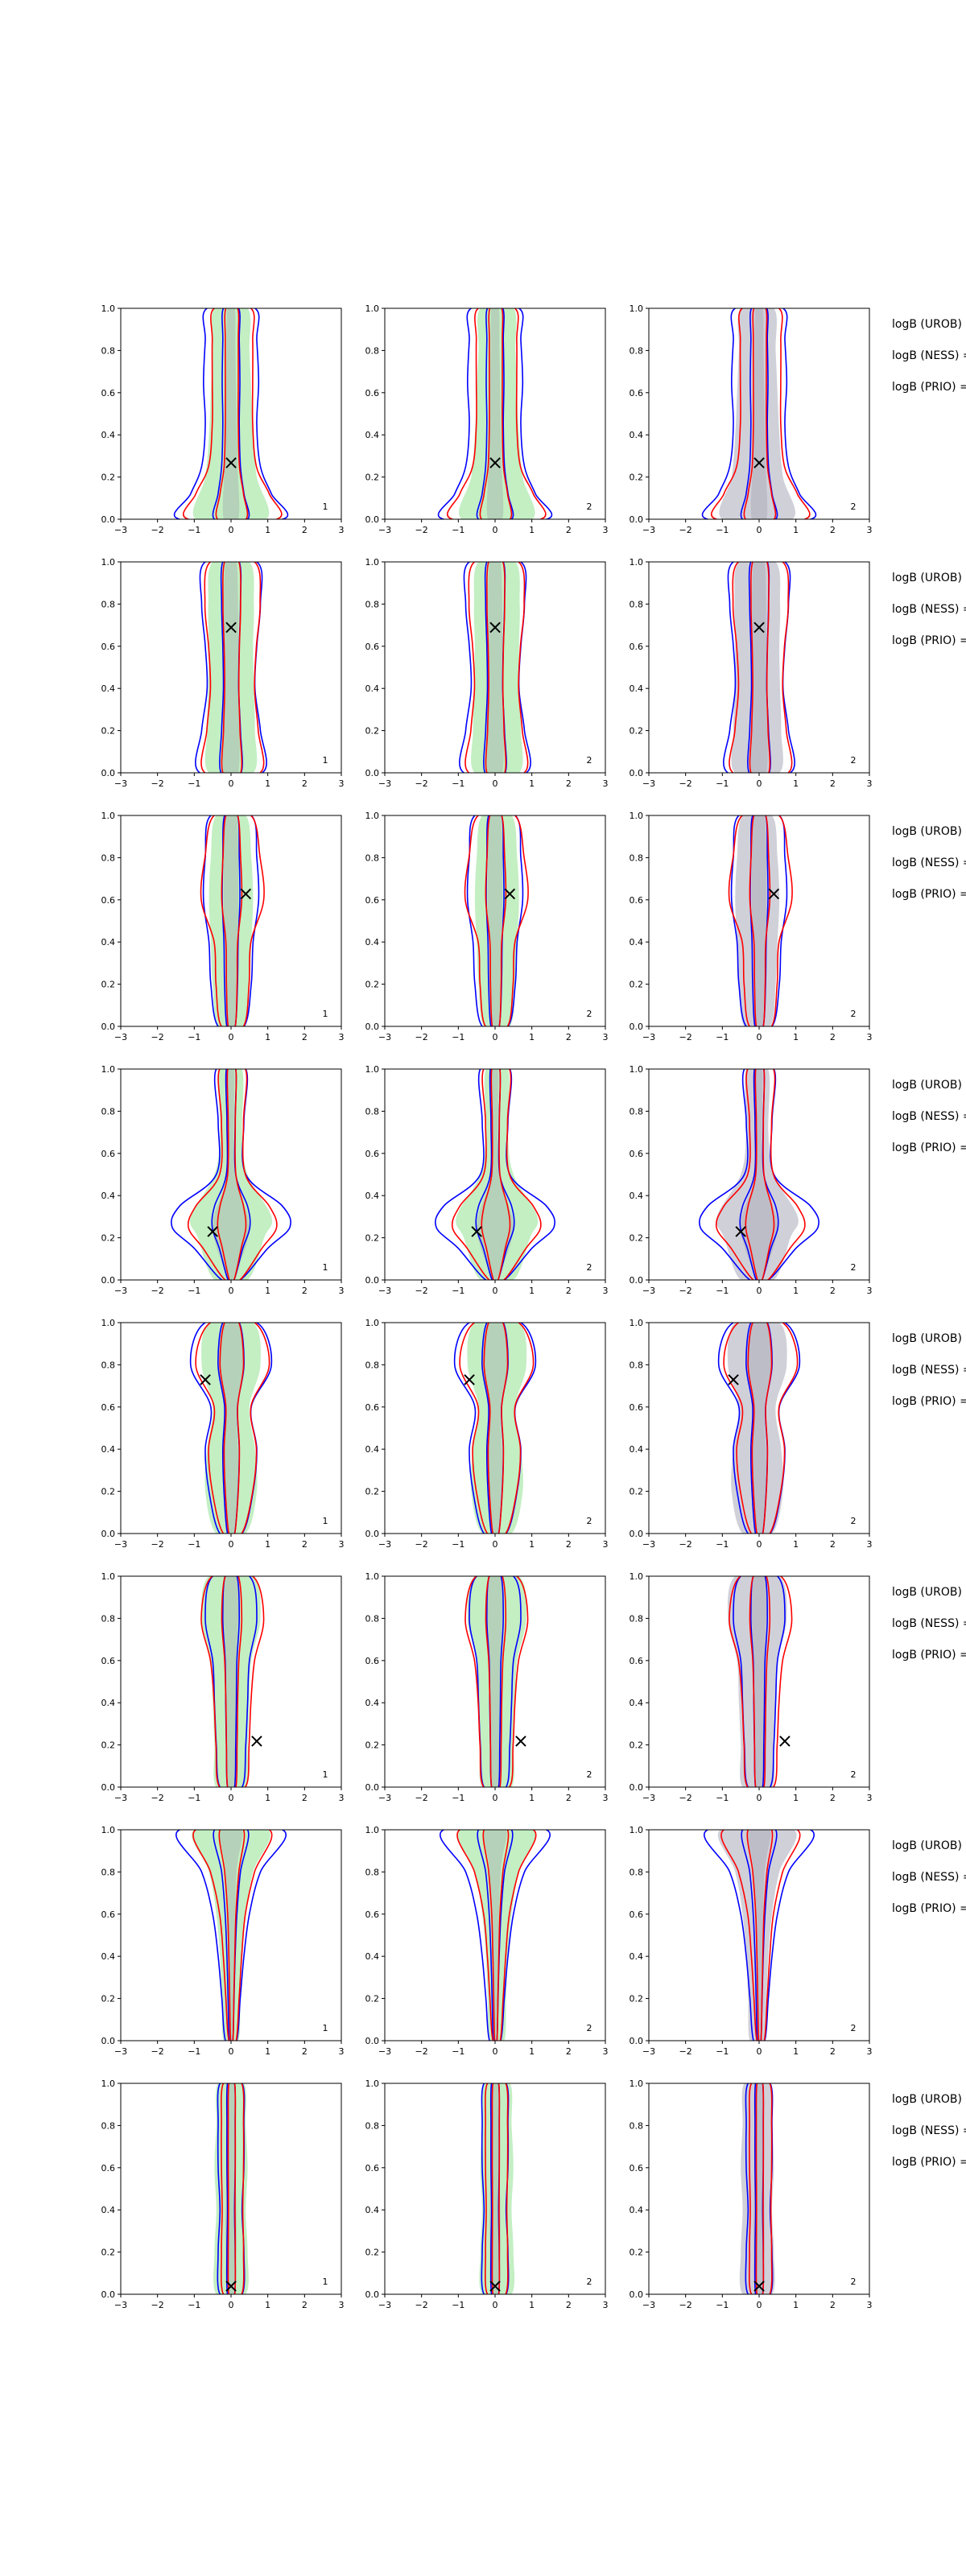 This screenshot has width=966, height=2576. Describe the element at coordinates (929, 1623) in the screenshot. I see `logb-label: logB (NESS) =` at that location.